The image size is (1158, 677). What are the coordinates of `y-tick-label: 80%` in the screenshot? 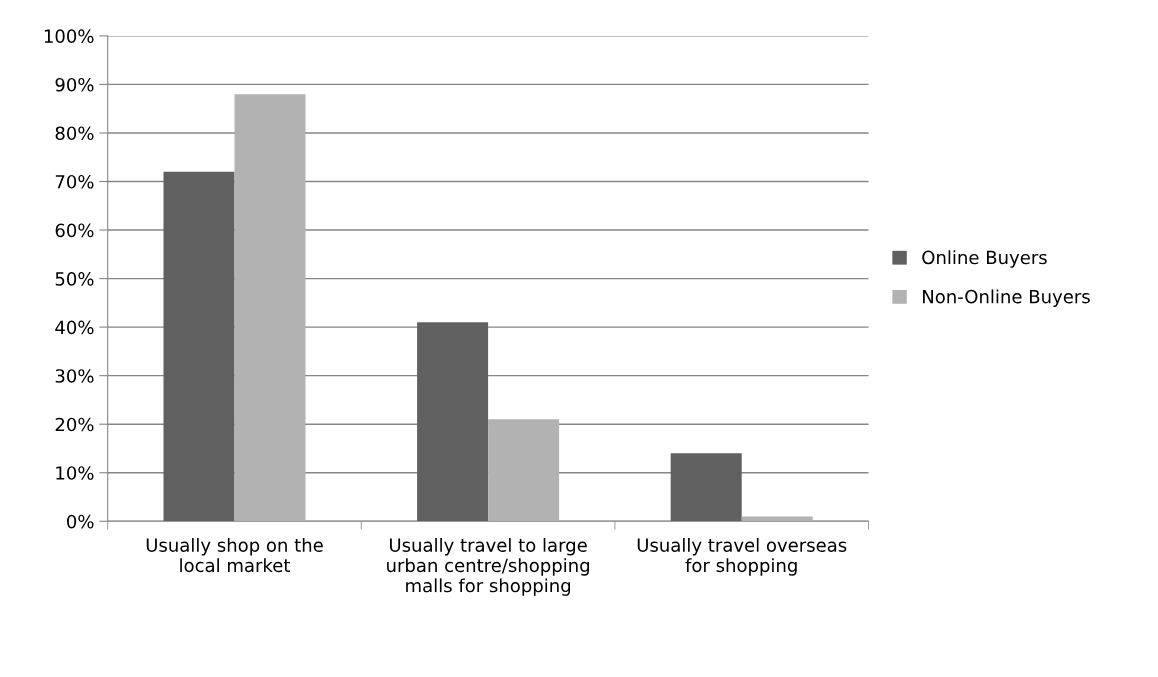 It's located at (74, 133).